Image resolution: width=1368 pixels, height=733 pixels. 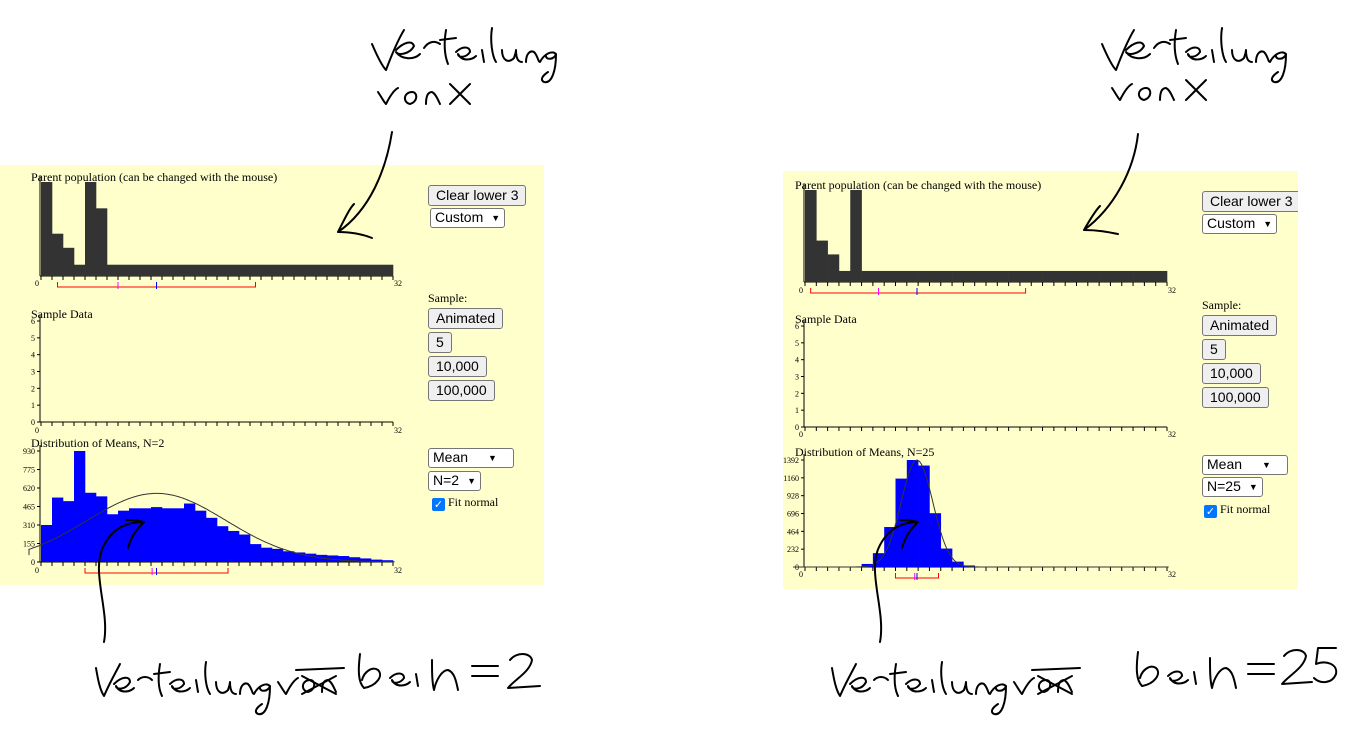 What do you see at coordinates (797, 343) in the screenshot?
I see `y-tick-label: 5` at bounding box center [797, 343].